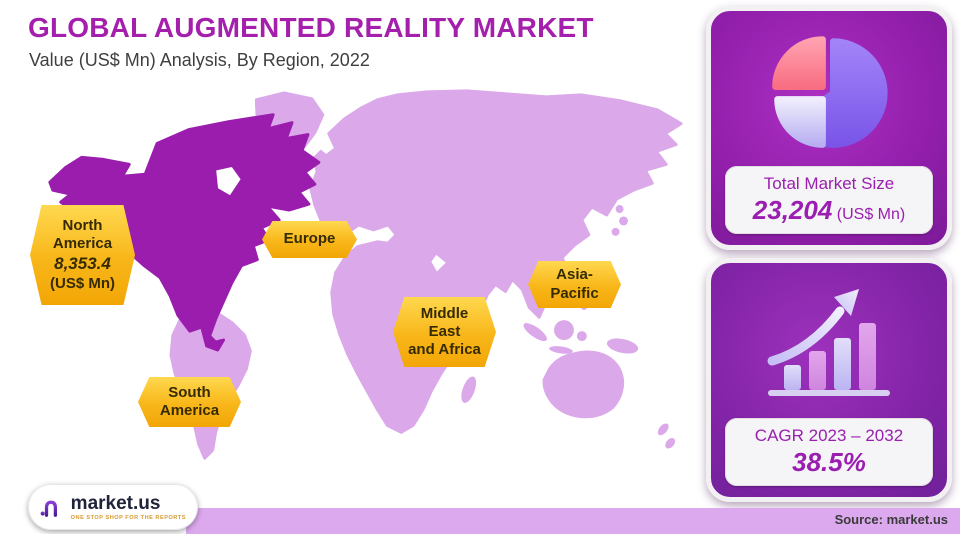 The image size is (960, 534). What do you see at coordinates (82, 235) in the screenshot?
I see `region-label: North America` at bounding box center [82, 235].